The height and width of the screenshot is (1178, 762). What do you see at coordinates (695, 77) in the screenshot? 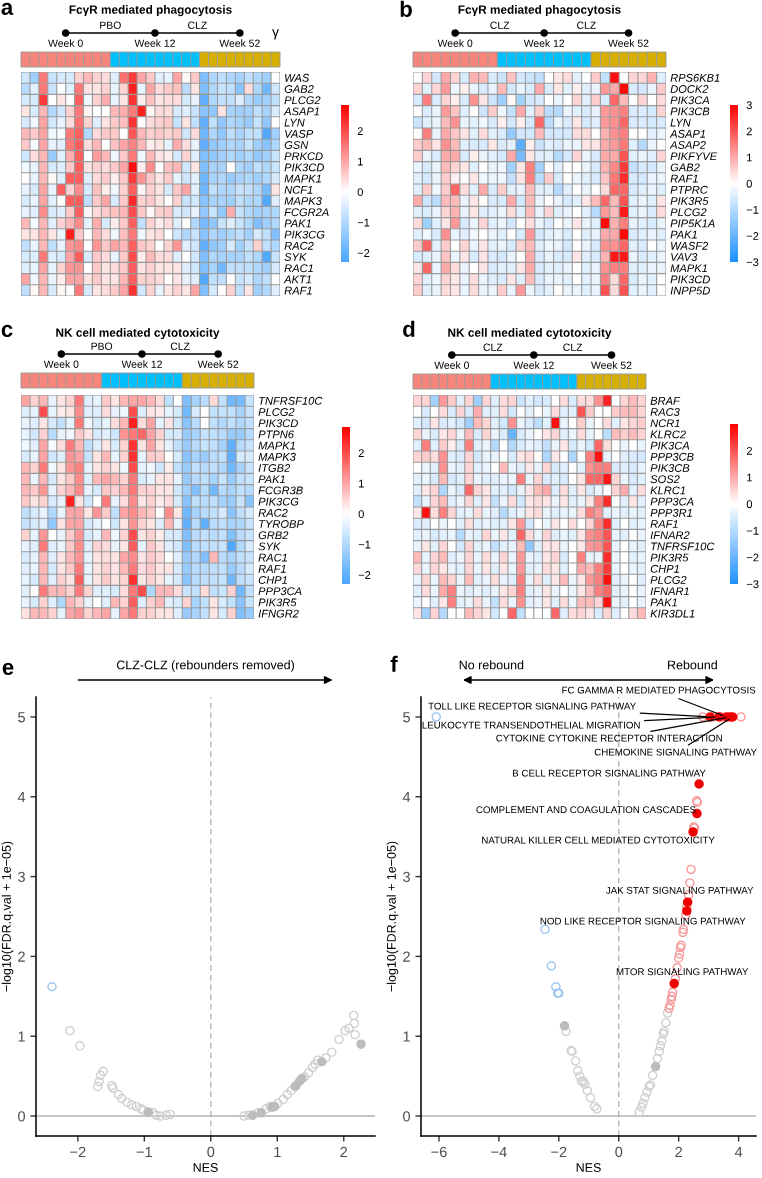
I see `y-tick-label: RPS6KB1` at bounding box center [695, 77].